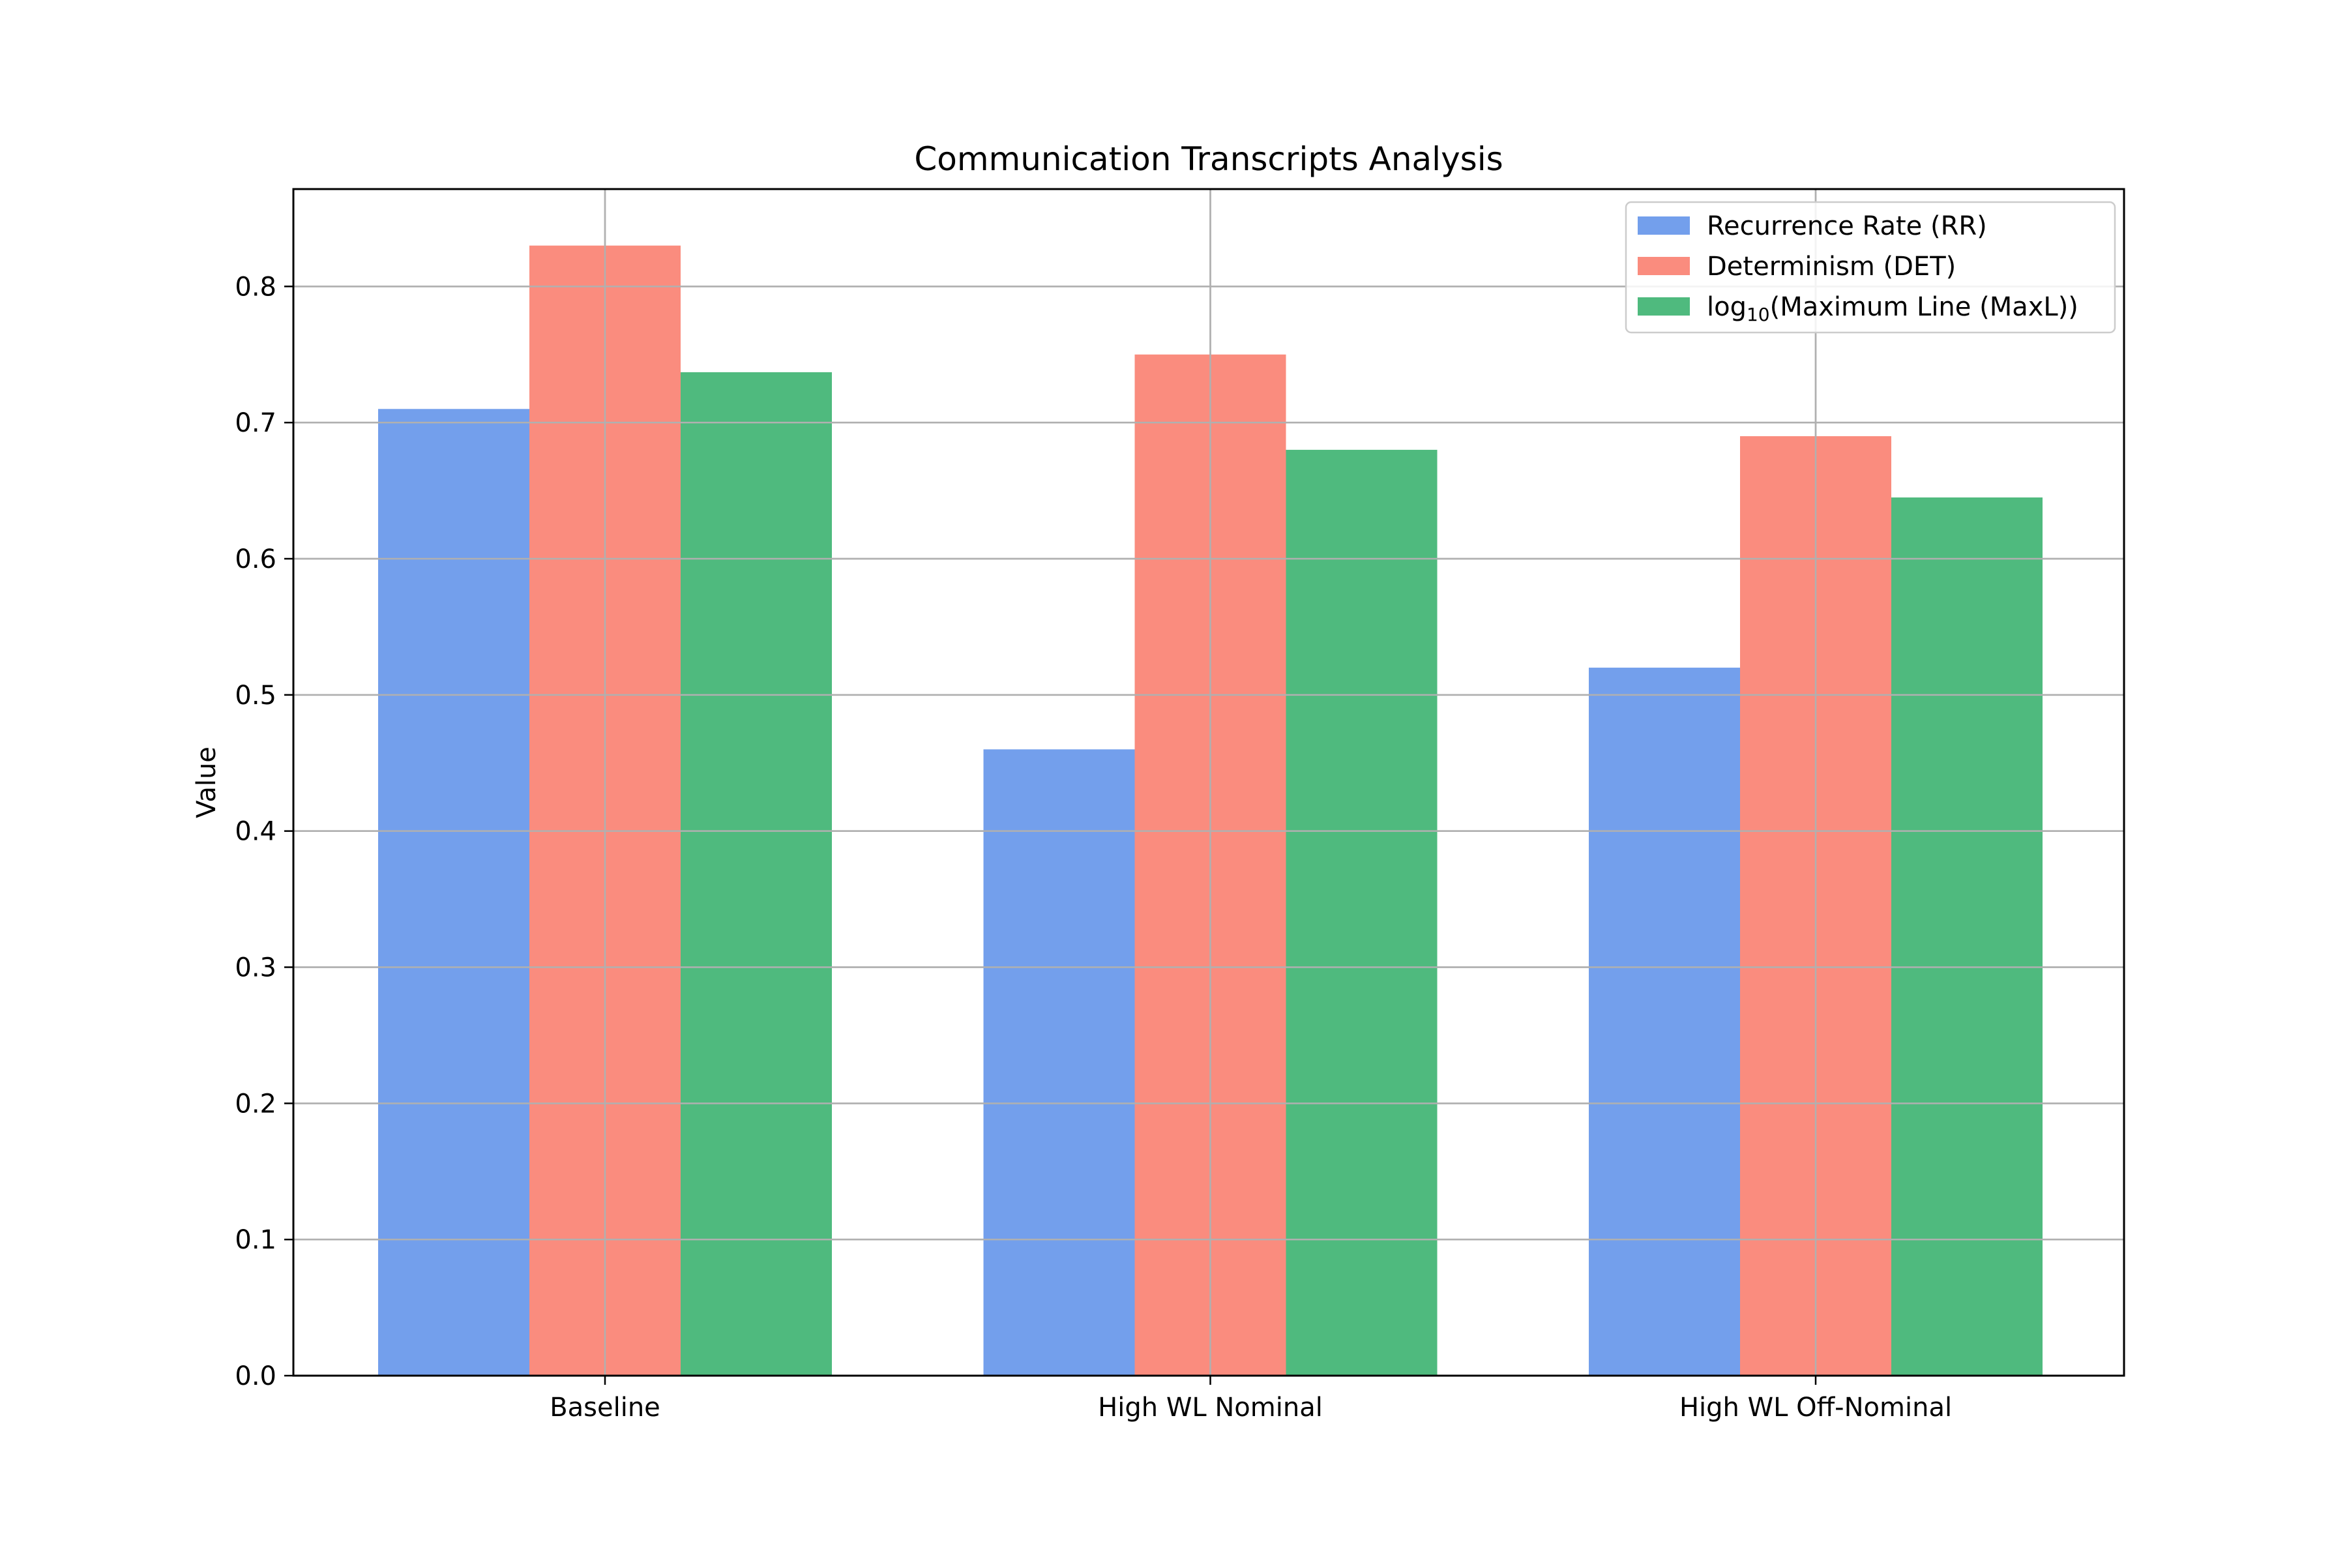 Image resolution: width=2347 pixels, height=1568 pixels. What do you see at coordinates (1210, 1408) in the screenshot?
I see `x-tick-label: High WL Nominal` at bounding box center [1210, 1408].